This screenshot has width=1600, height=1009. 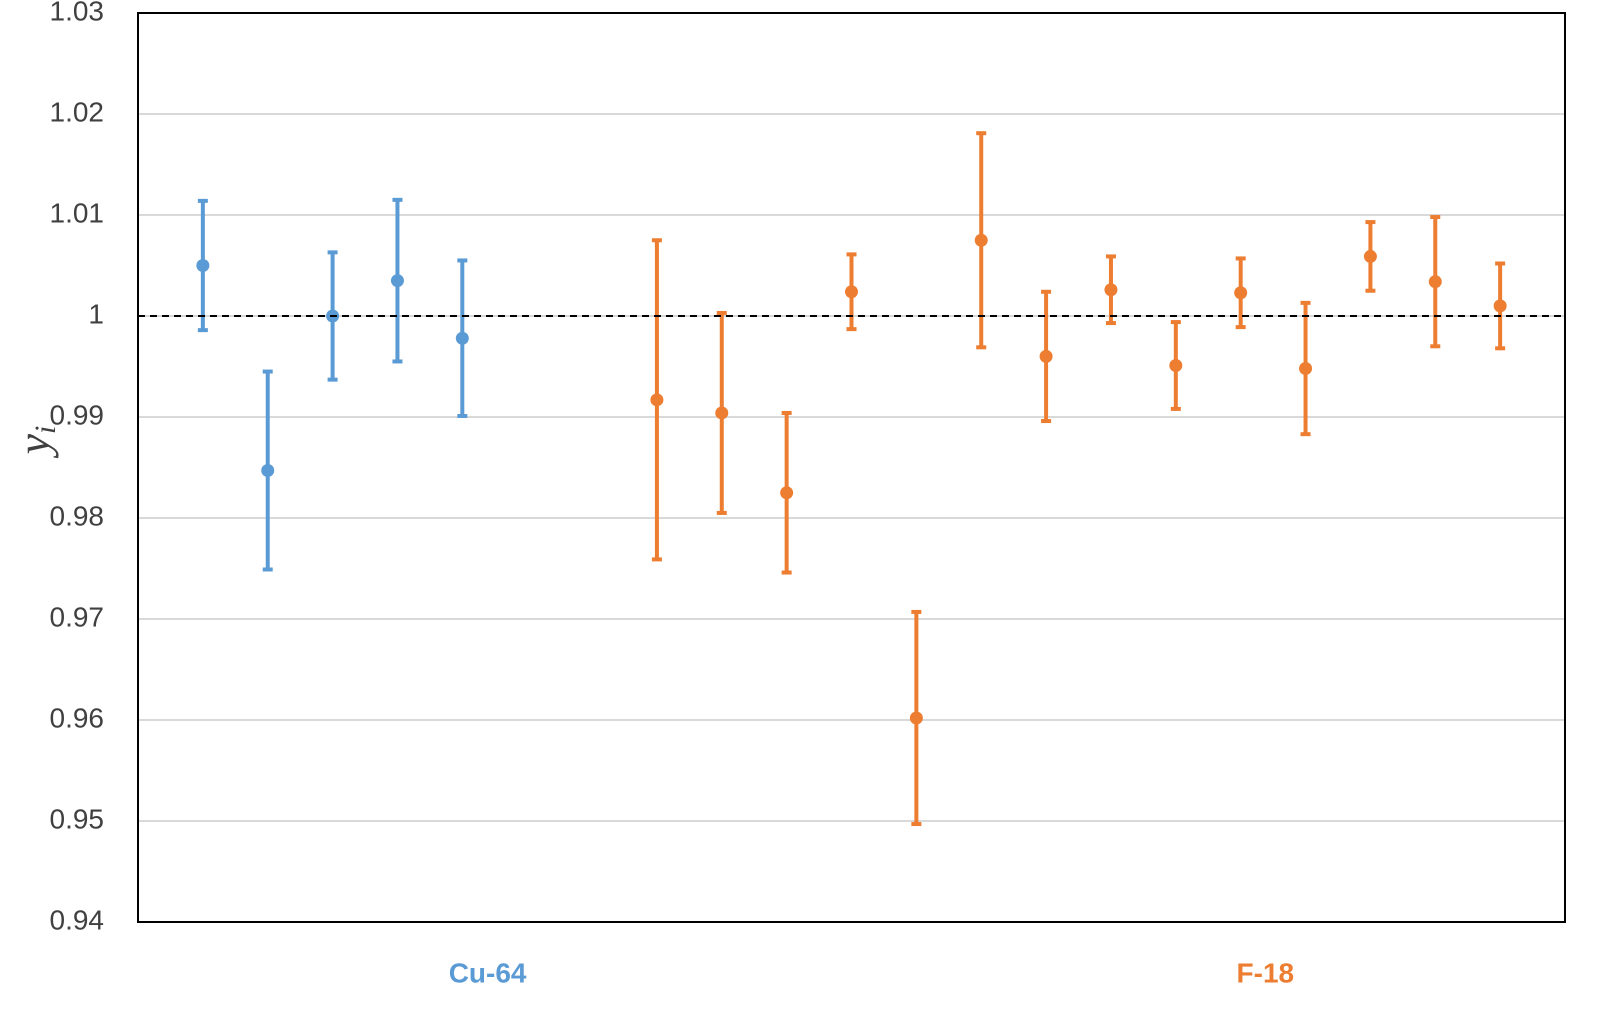 I want to click on y-tick-label: 0.97, so click(x=77, y=616).